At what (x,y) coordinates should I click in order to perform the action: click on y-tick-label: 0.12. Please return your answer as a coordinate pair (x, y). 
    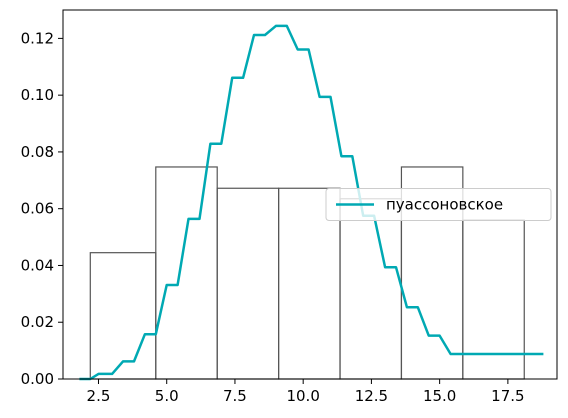
    Looking at the image, I should click on (37, 38).